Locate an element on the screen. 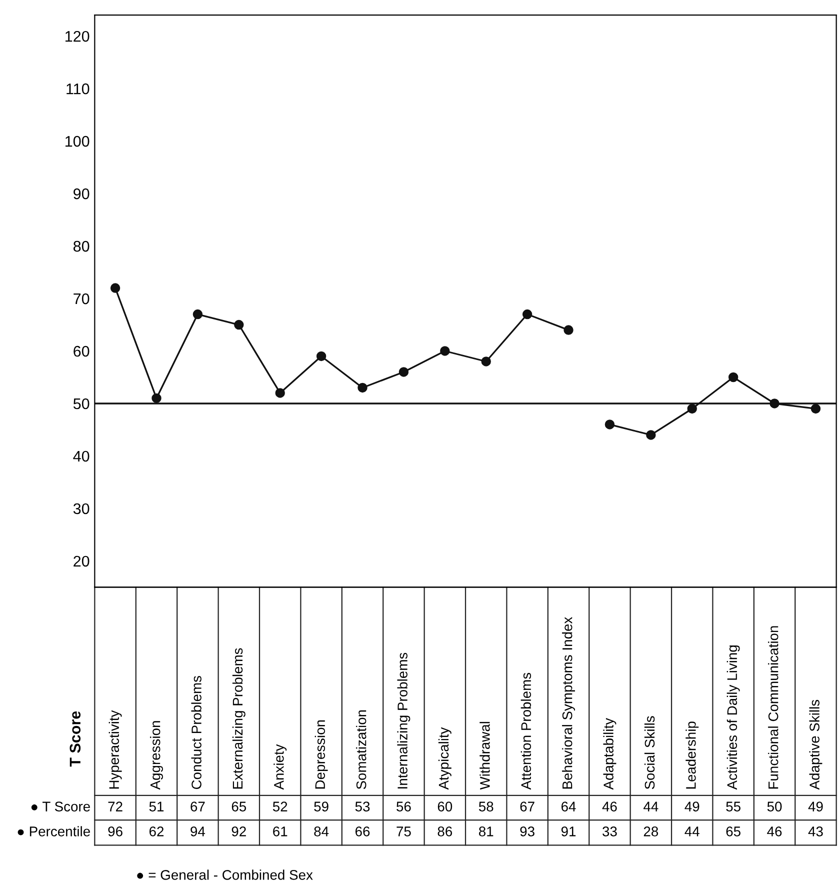  x-tick-label: Somatization is located at coordinates (361, 750).